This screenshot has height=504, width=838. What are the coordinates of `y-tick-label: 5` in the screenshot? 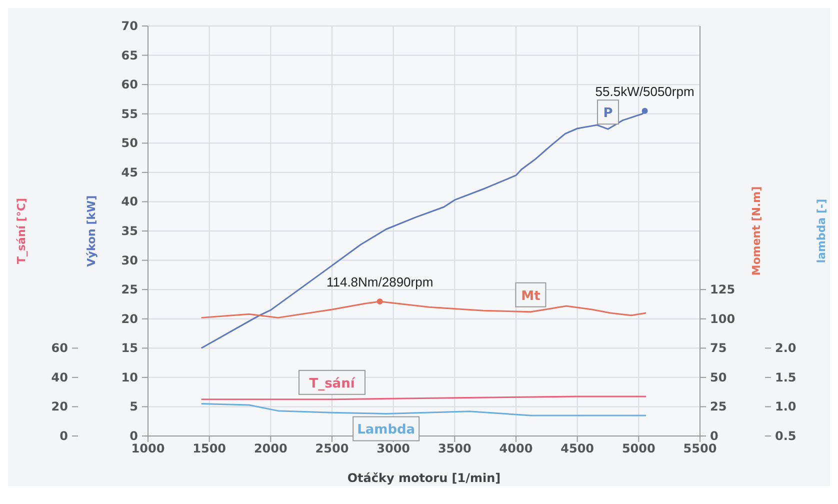 It's located at (134, 407).